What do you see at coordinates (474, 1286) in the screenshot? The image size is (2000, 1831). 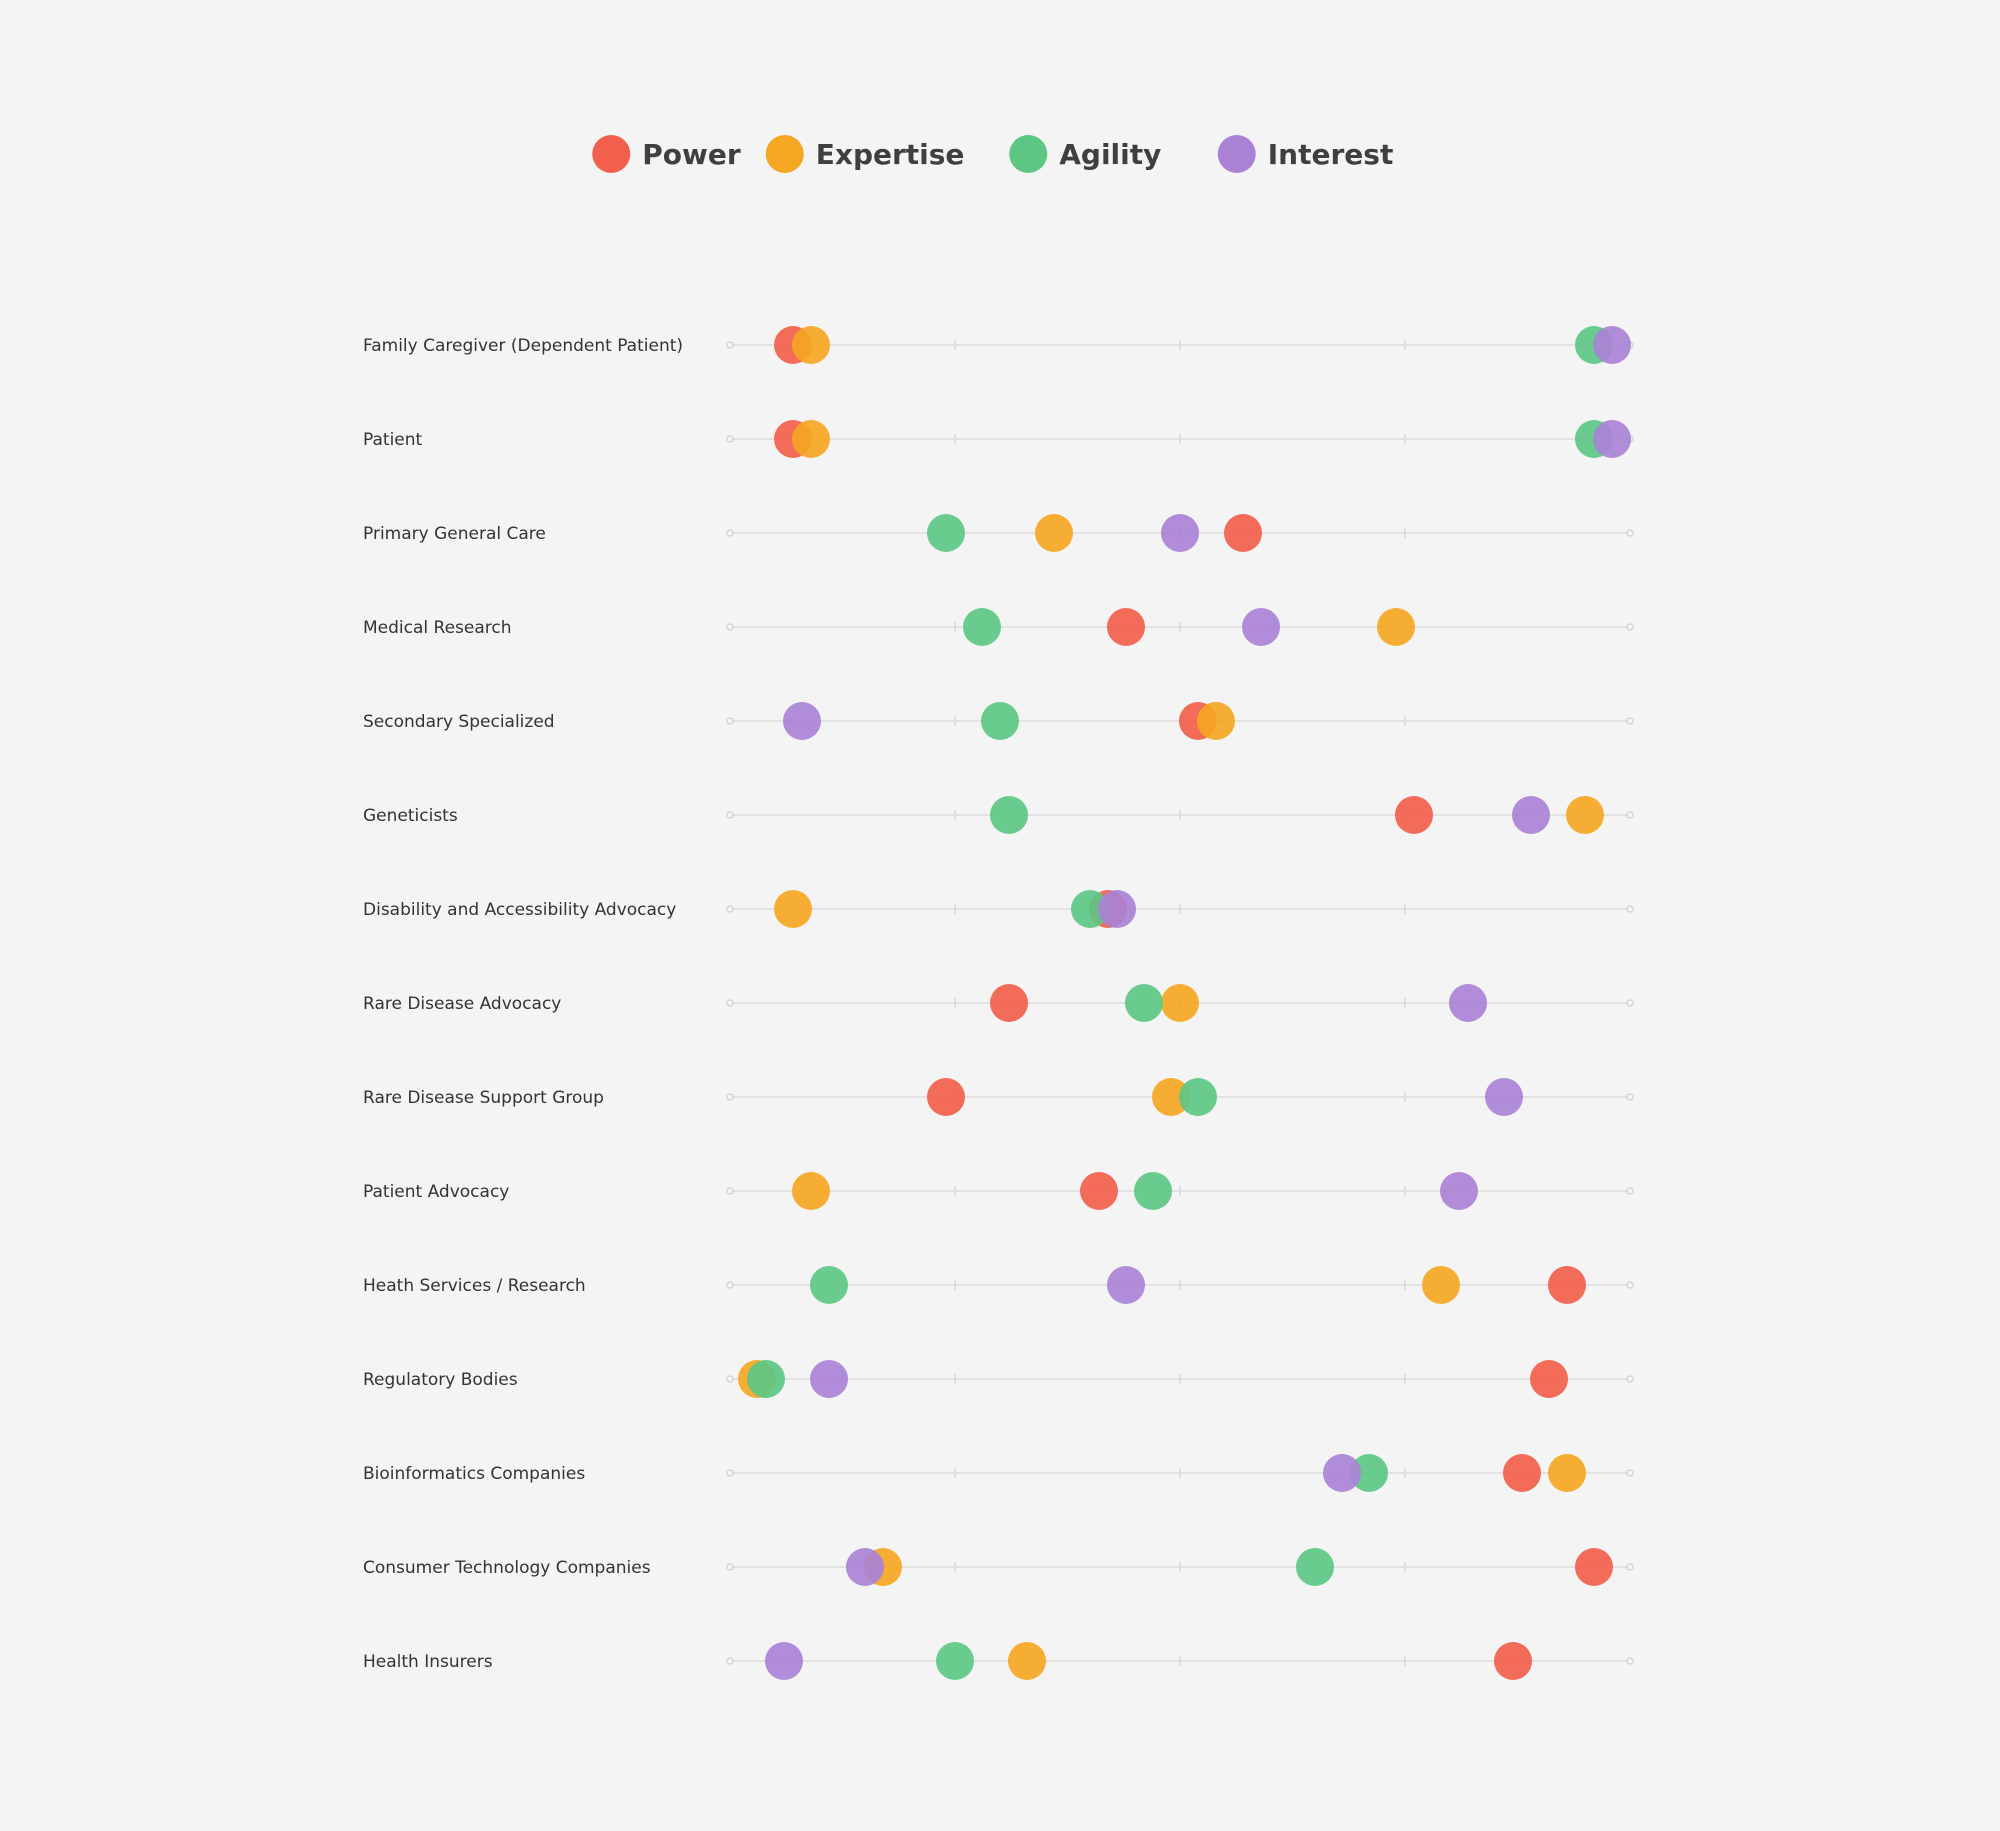 I see `row-label: Heath Services / Research` at bounding box center [474, 1286].